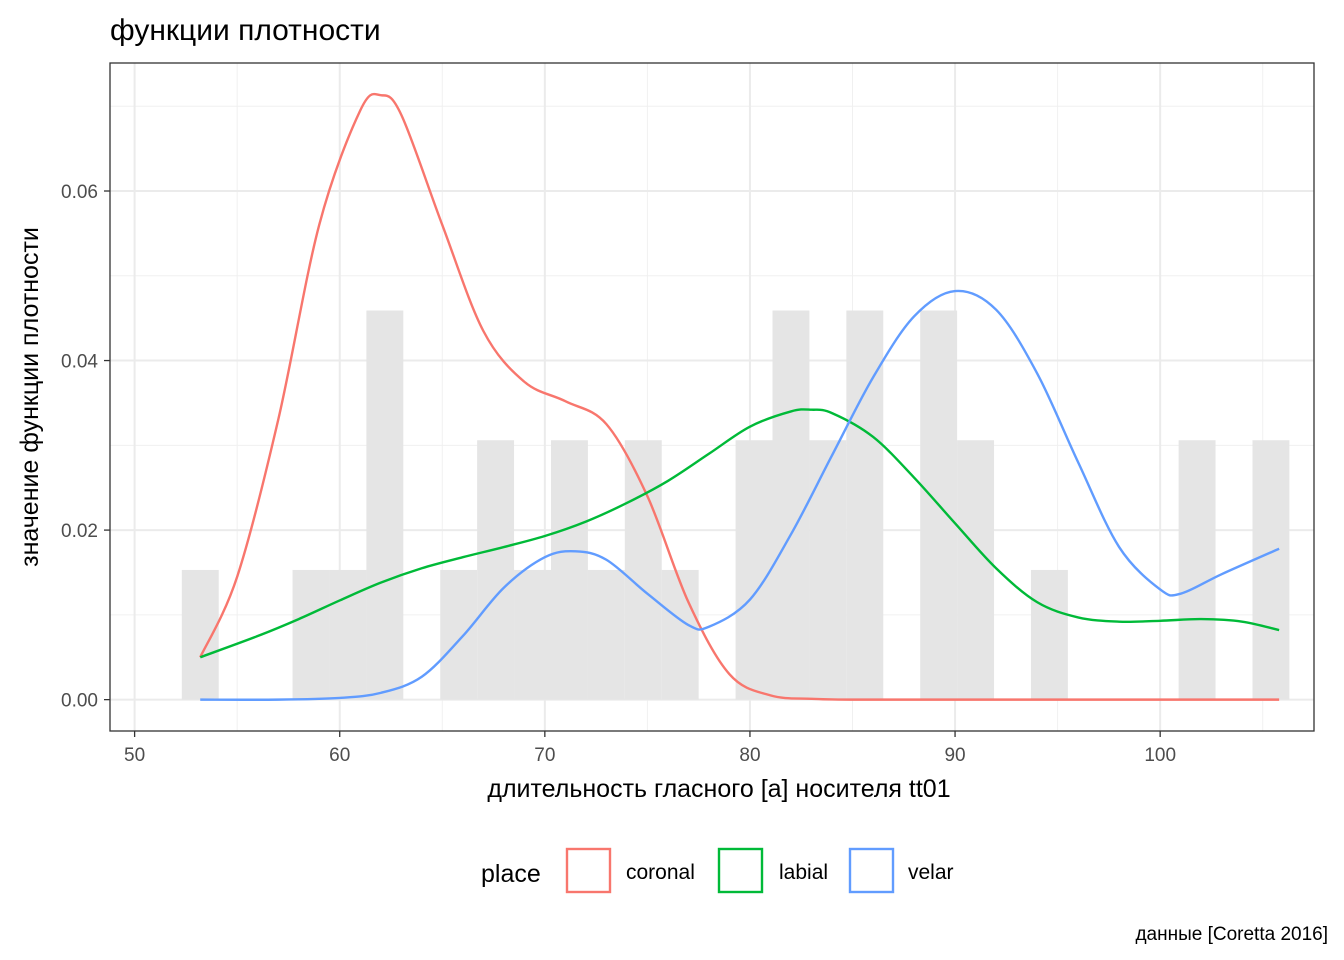 The width and height of the screenshot is (1344, 960). I want to click on x-tick-label: 90, so click(954, 755).